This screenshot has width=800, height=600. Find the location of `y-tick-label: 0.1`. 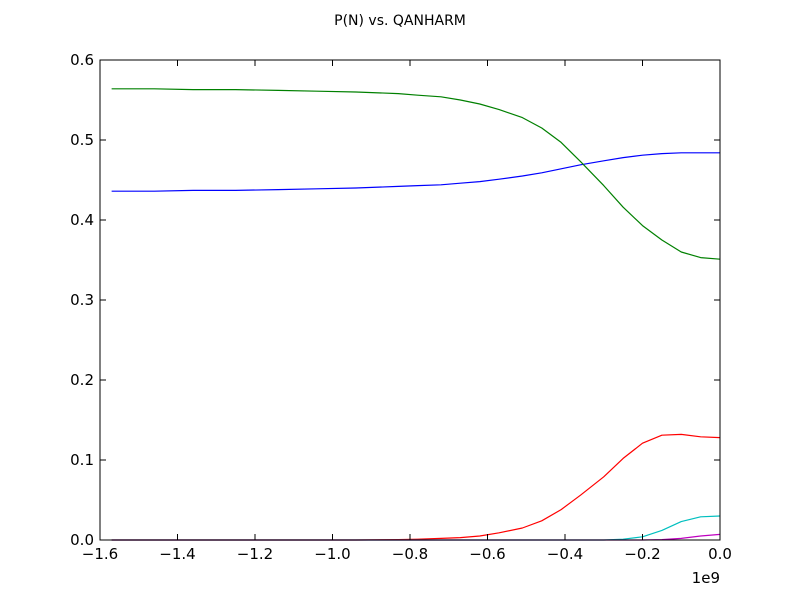

y-tick-label: 0.1 is located at coordinates (82, 460).